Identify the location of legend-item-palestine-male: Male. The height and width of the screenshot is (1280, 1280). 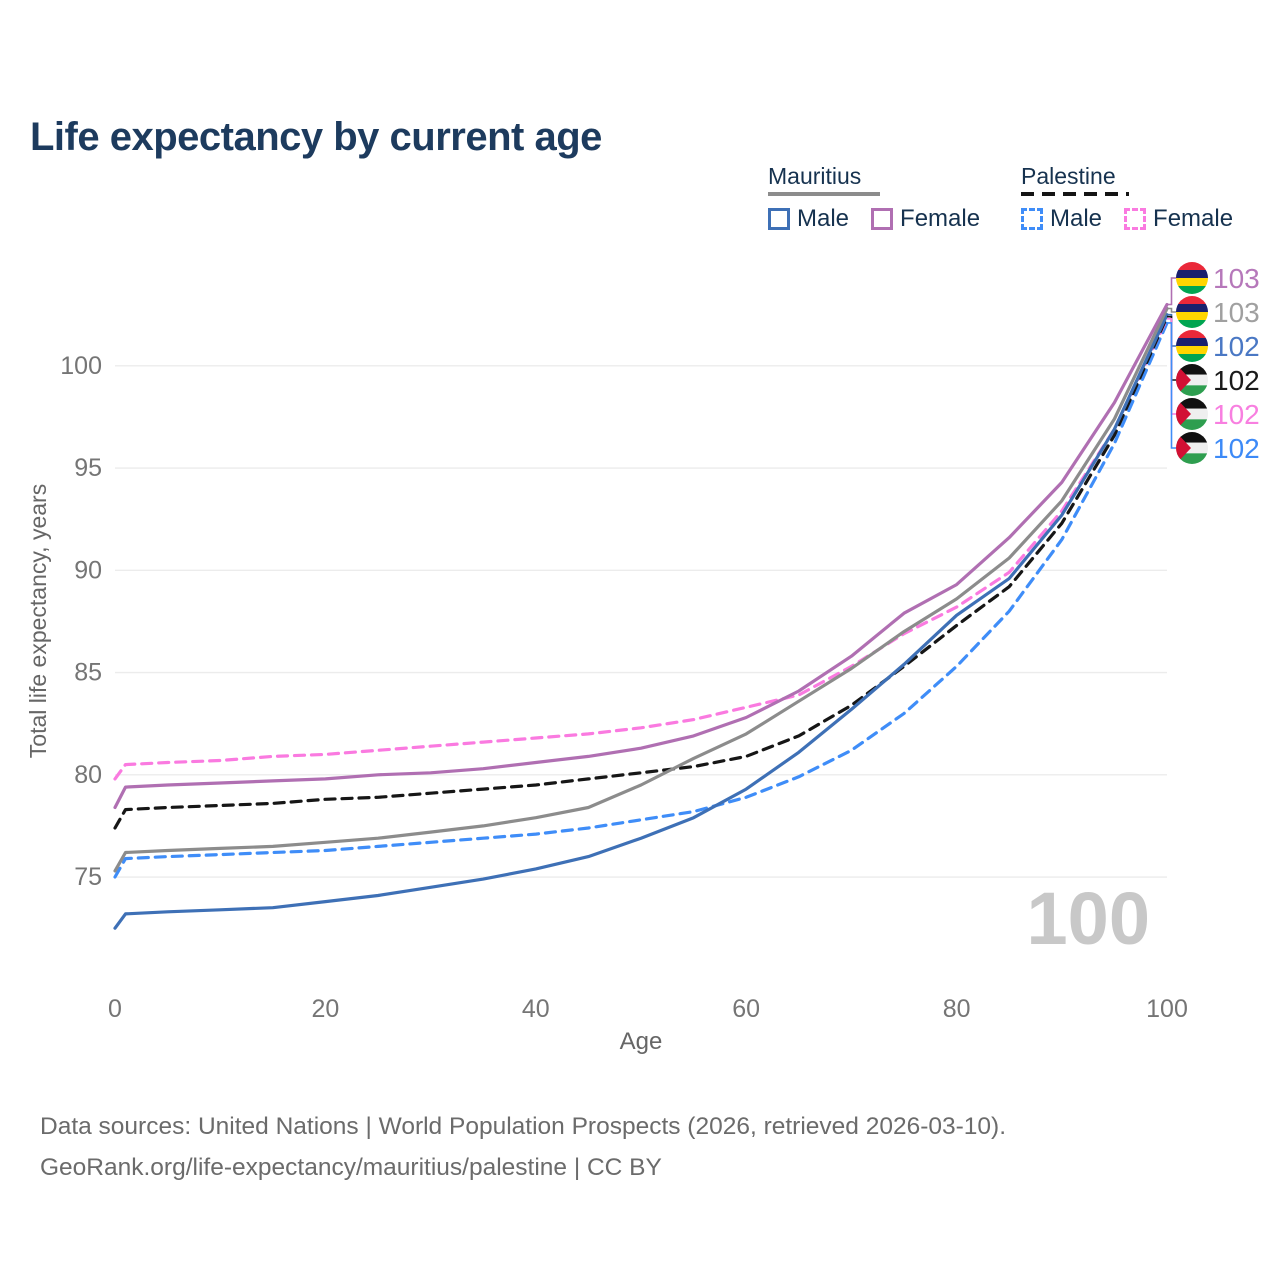
(1061, 219).